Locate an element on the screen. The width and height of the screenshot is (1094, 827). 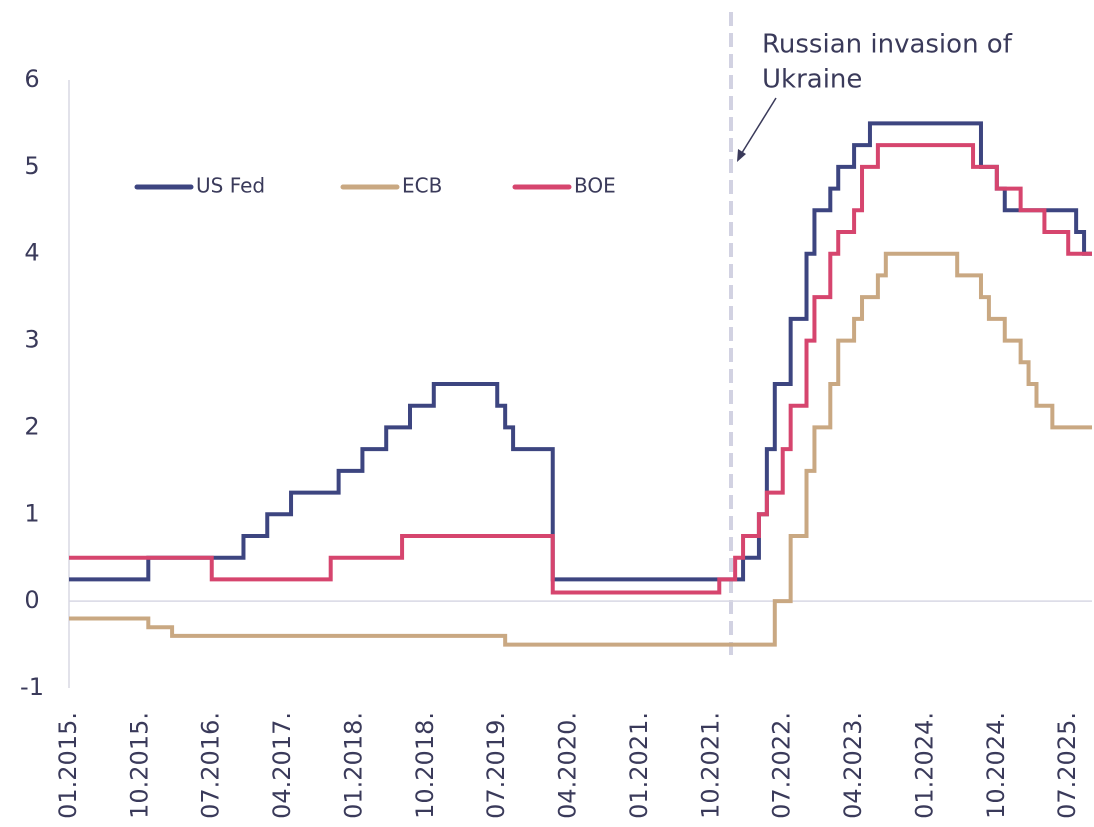
x-tick-label: 01.2018. is located at coordinates (353, 765).